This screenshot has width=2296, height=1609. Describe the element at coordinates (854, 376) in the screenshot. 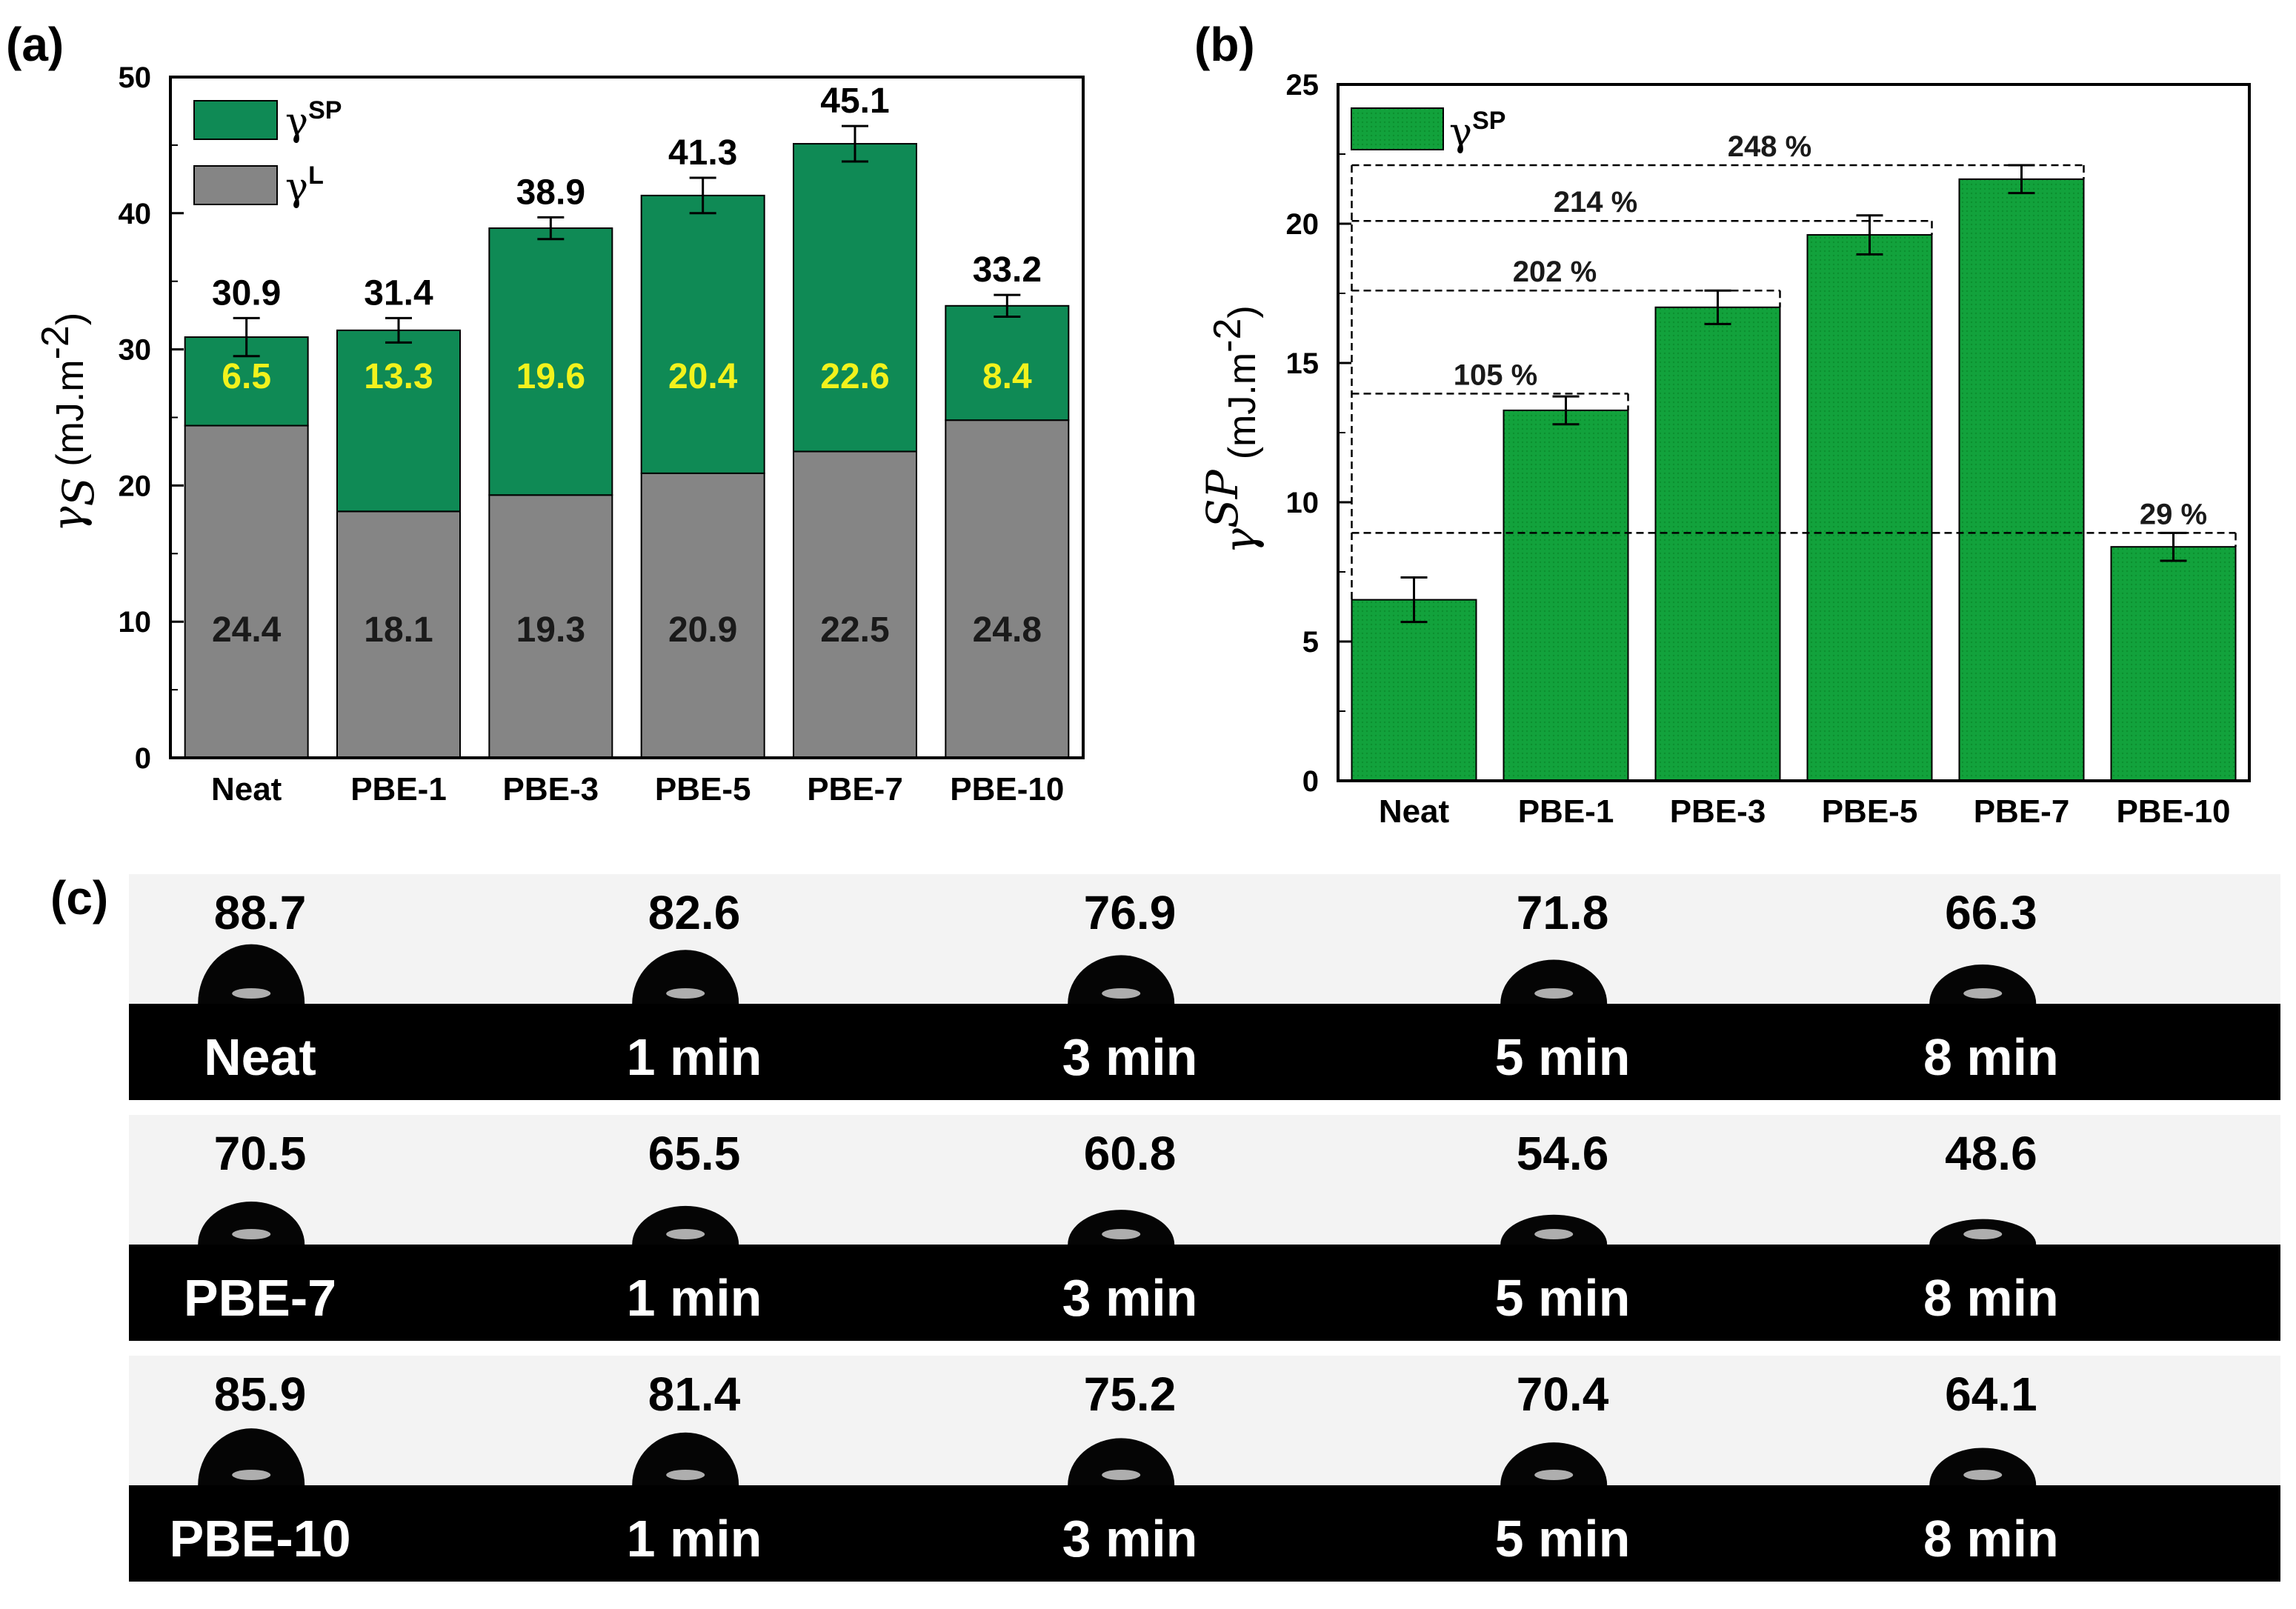

I see `sp-value-label-pbe-7: 22.6` at that location.